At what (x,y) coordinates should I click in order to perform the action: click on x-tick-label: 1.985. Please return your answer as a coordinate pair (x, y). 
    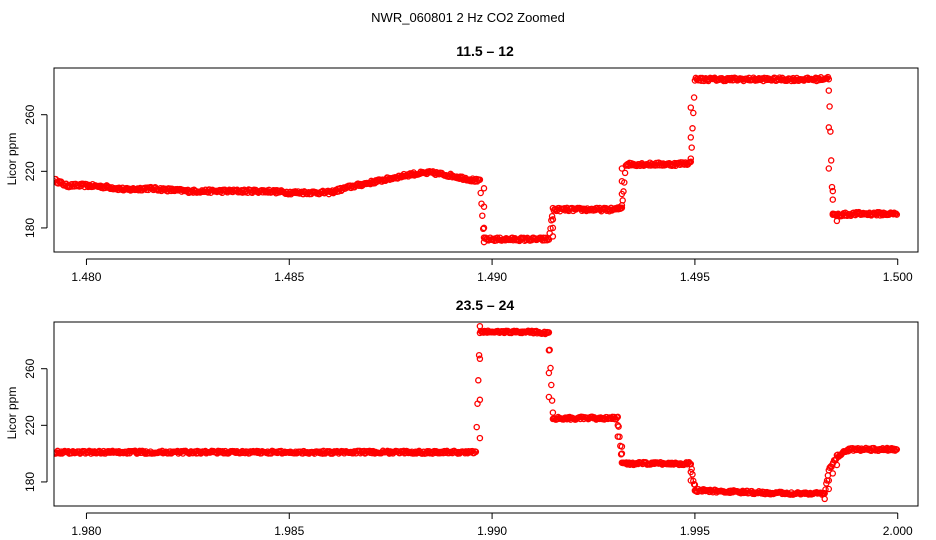
    Looking at the image, I should click on (289, 531).